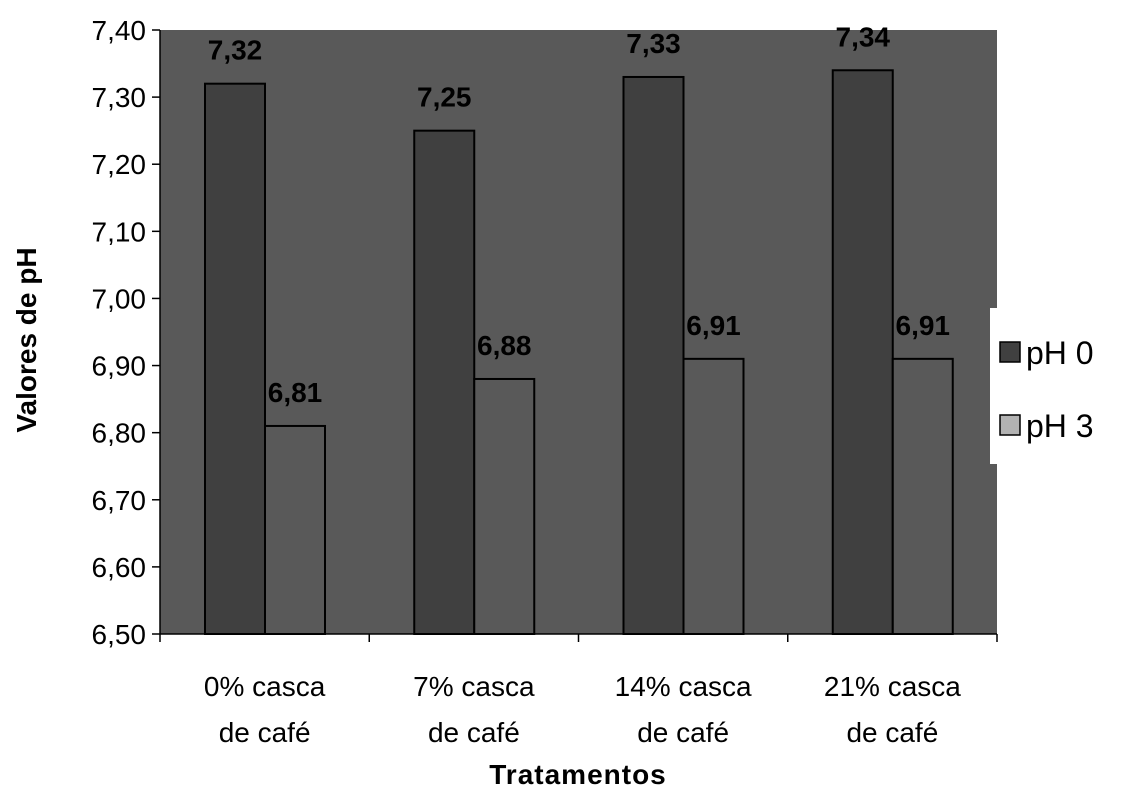 The image size is (1133, 792). What do you see at coordinates (504, 345) in the screenshot?
I see `data-label: 6,88` at bounding box center [504, 345].